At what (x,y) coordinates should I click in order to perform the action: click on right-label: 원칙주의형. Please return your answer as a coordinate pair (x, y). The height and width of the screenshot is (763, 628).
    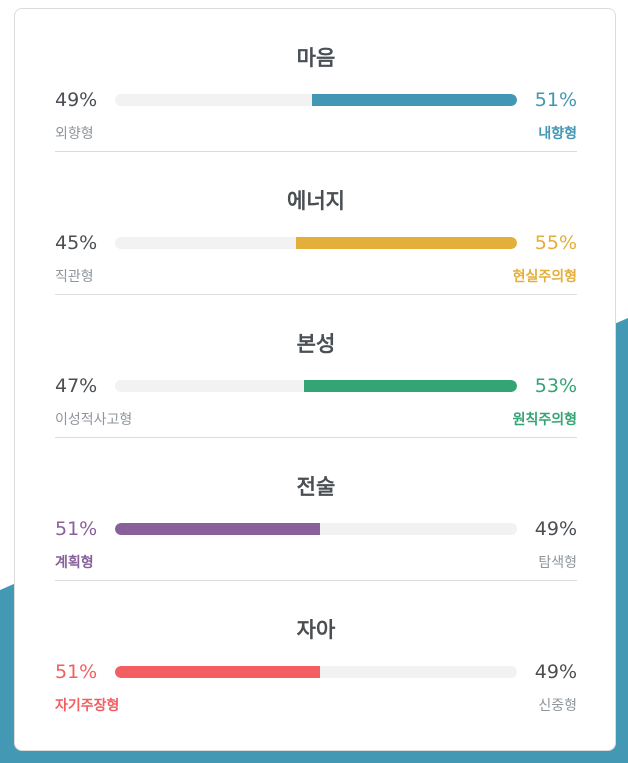
    Looking at the image, I should click on (544, 420).